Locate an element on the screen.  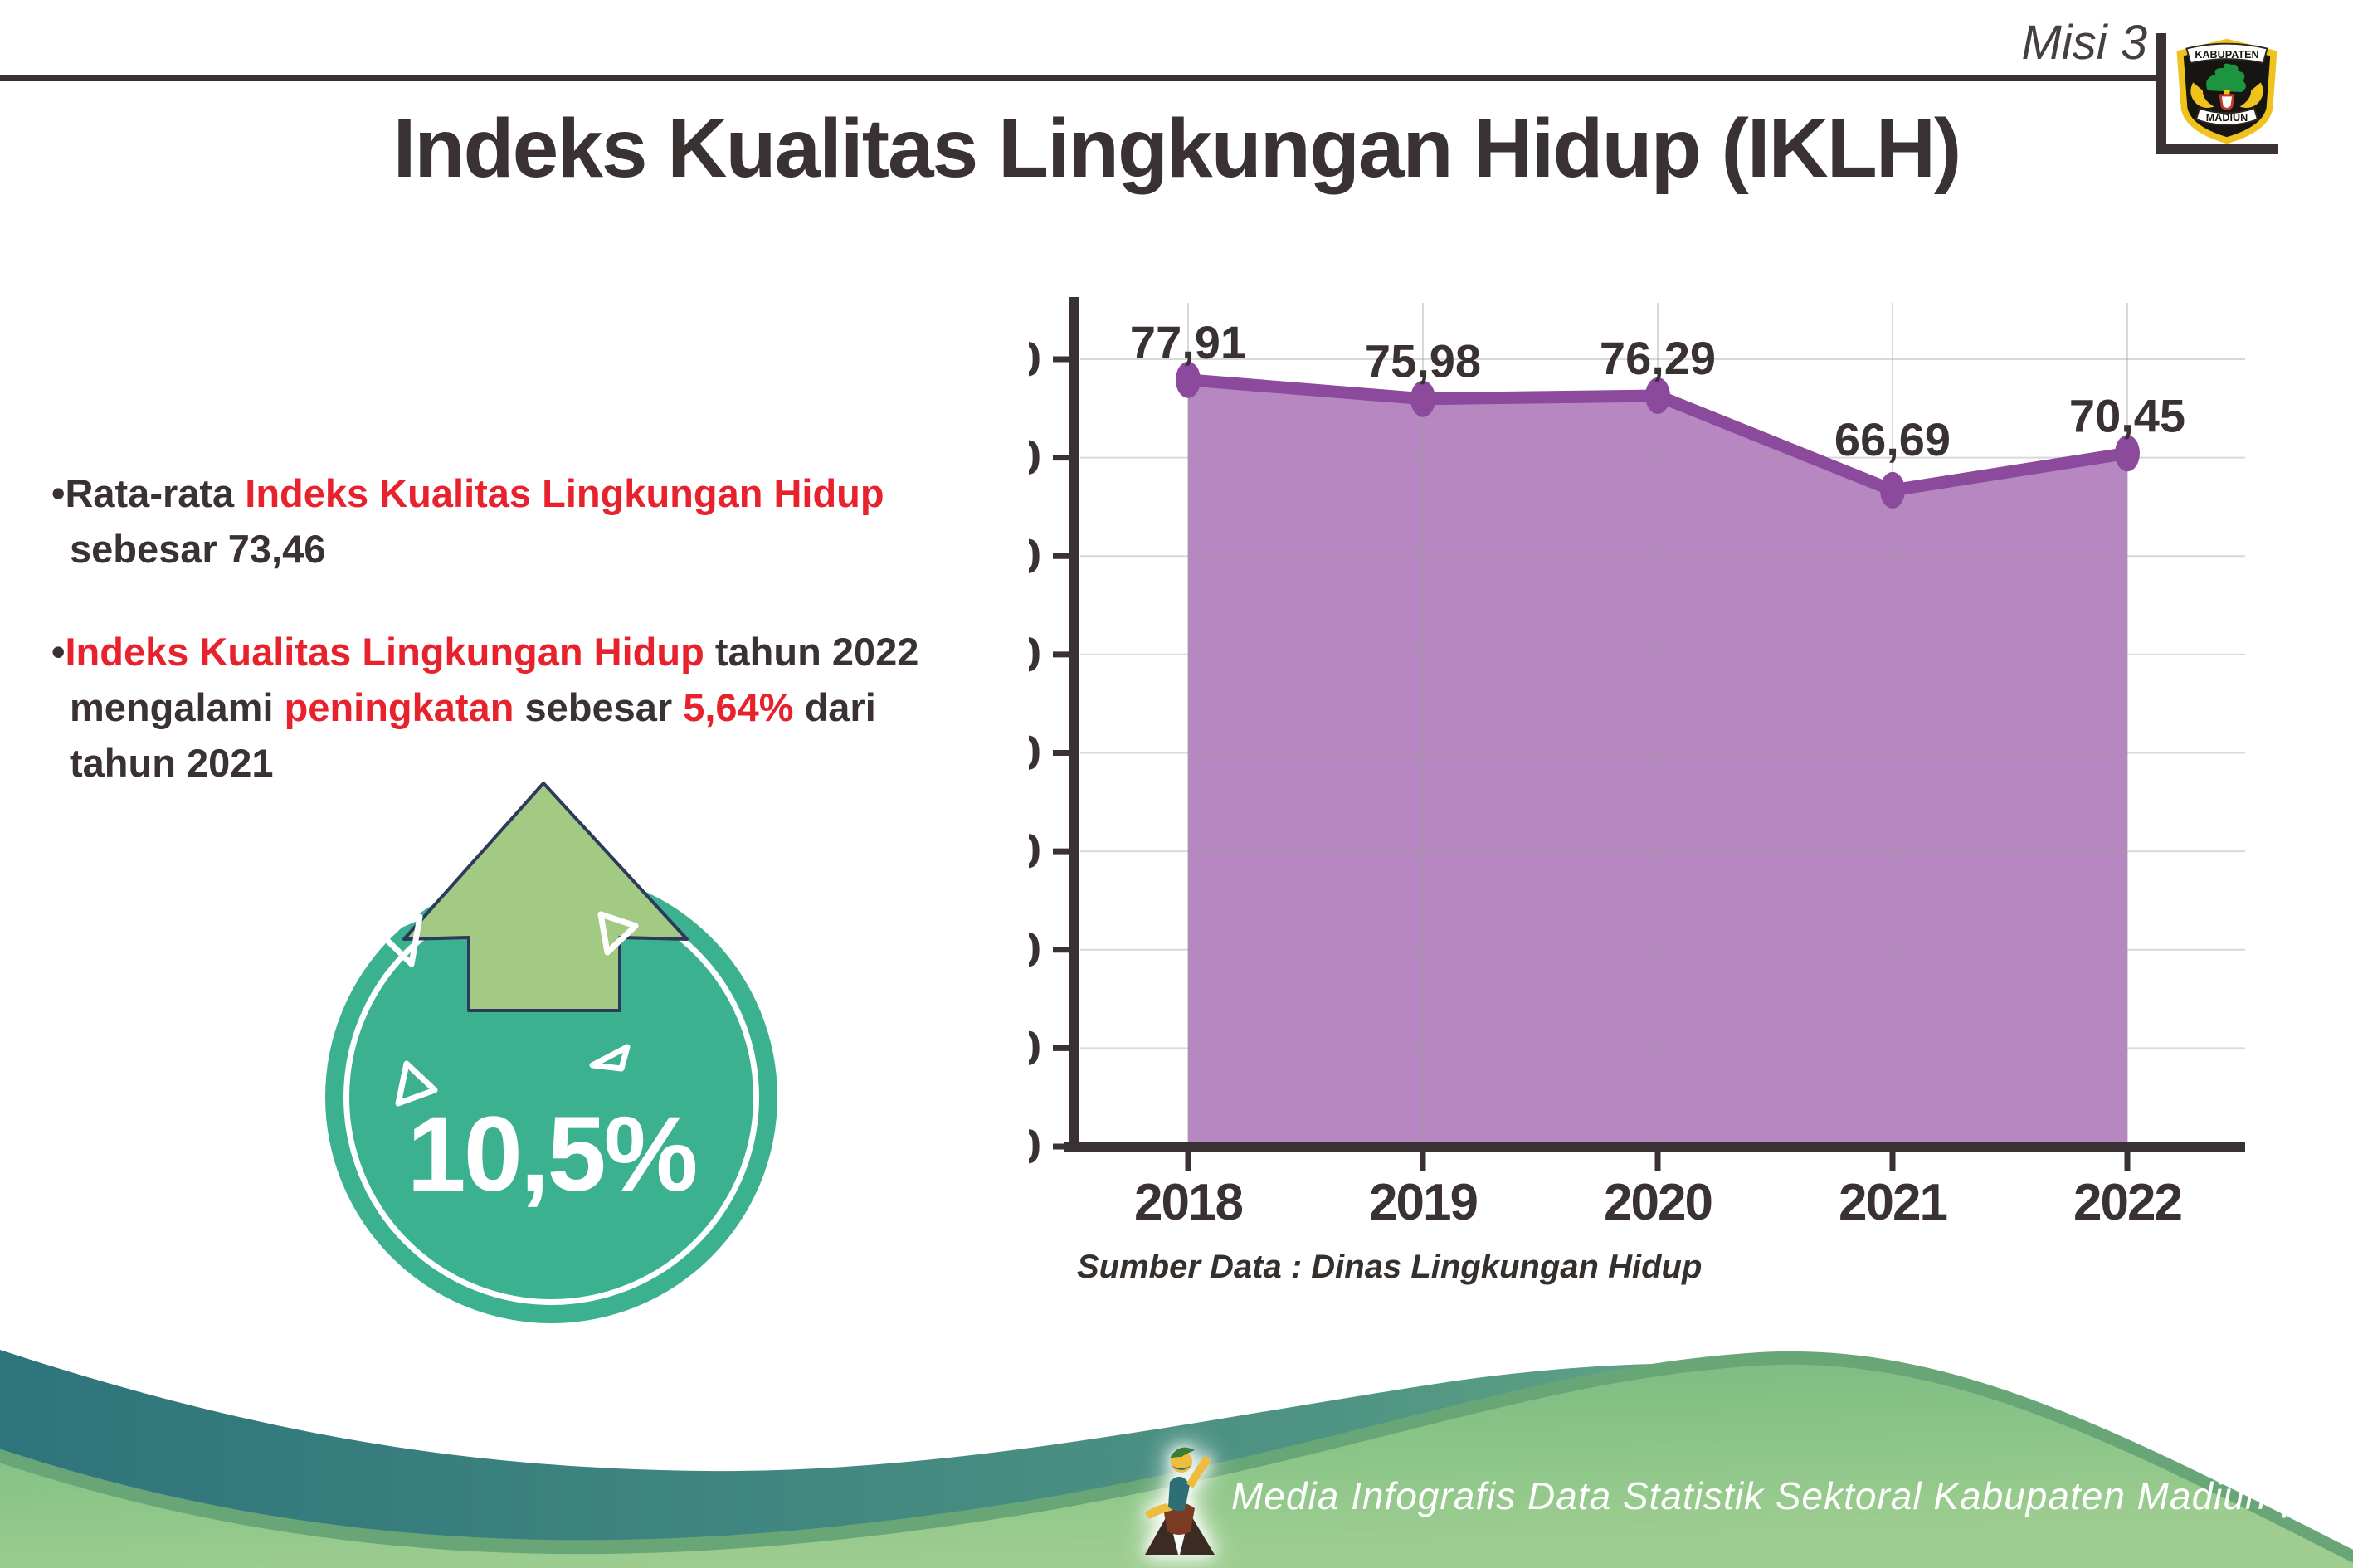
text-segment: tahun 2021 is located at coordinates (172, 762).